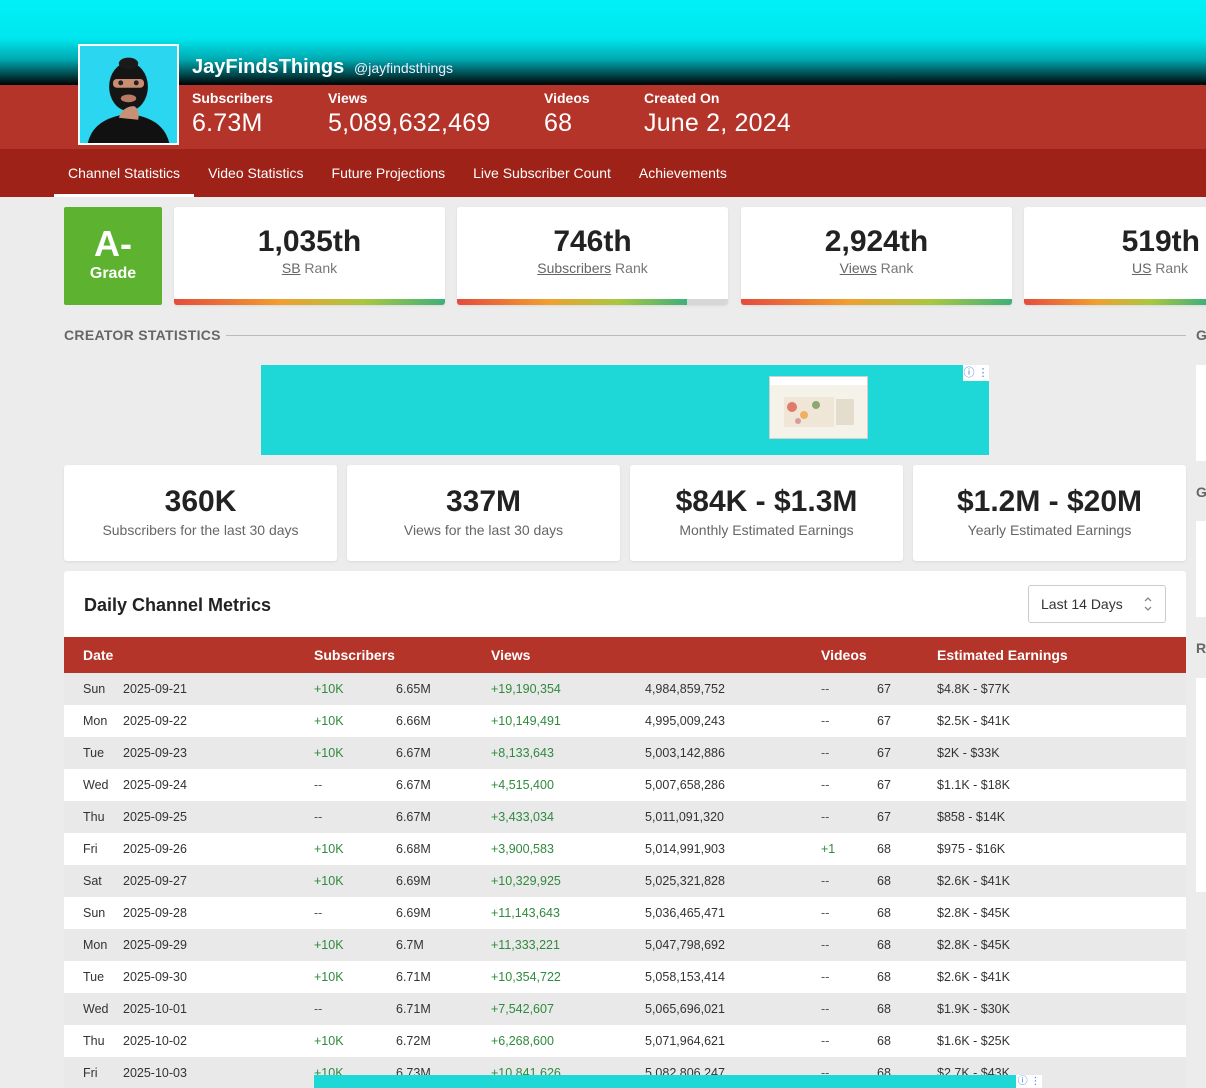  Describe the element at coordinates (592, 241) in the screenshot. I see `rank-value: 746th` at that location.